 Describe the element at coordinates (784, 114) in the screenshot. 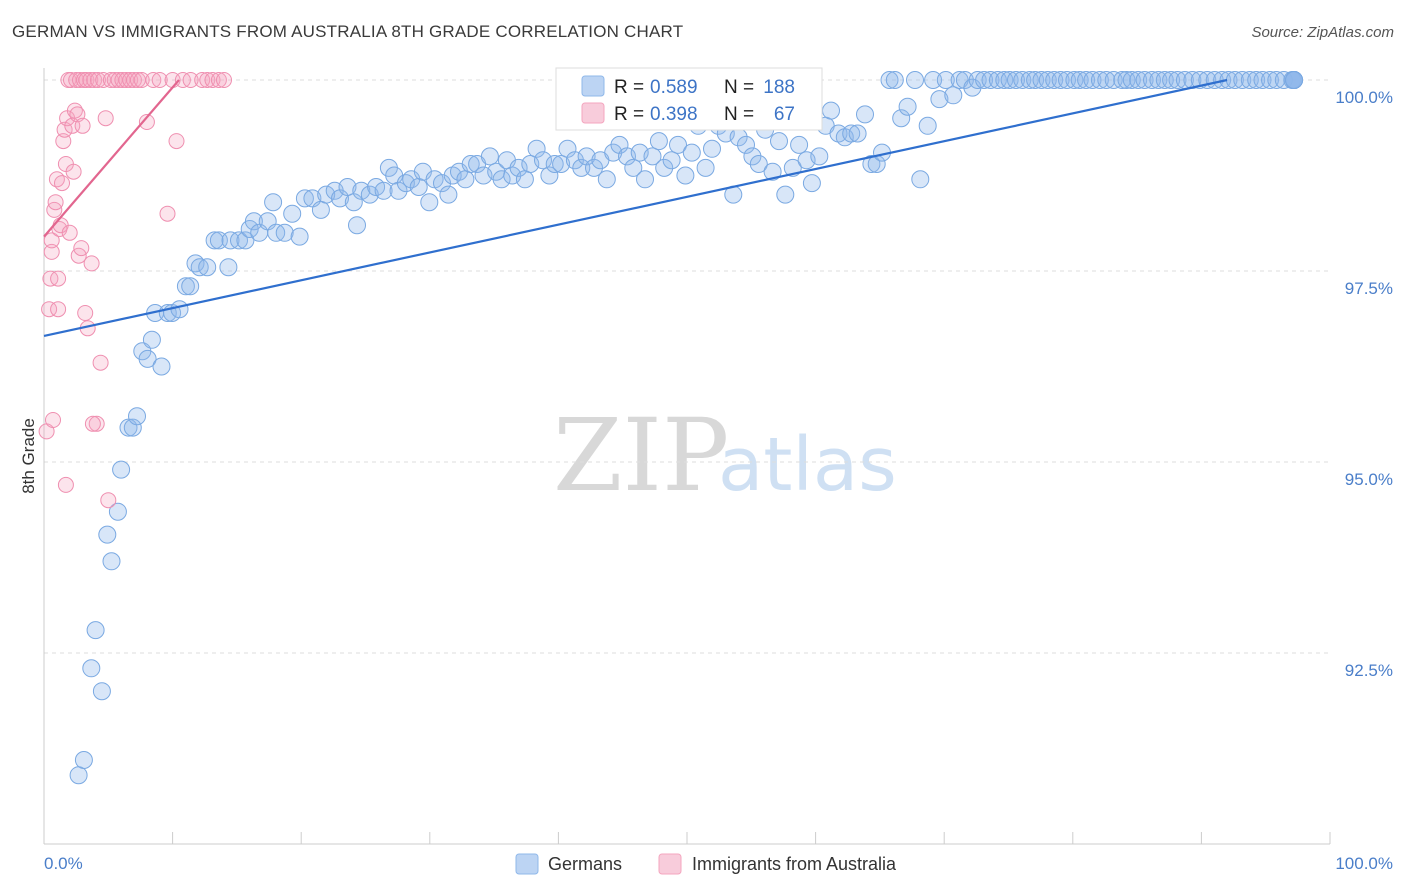

I see `legend-n-value-2: 67` at that location.